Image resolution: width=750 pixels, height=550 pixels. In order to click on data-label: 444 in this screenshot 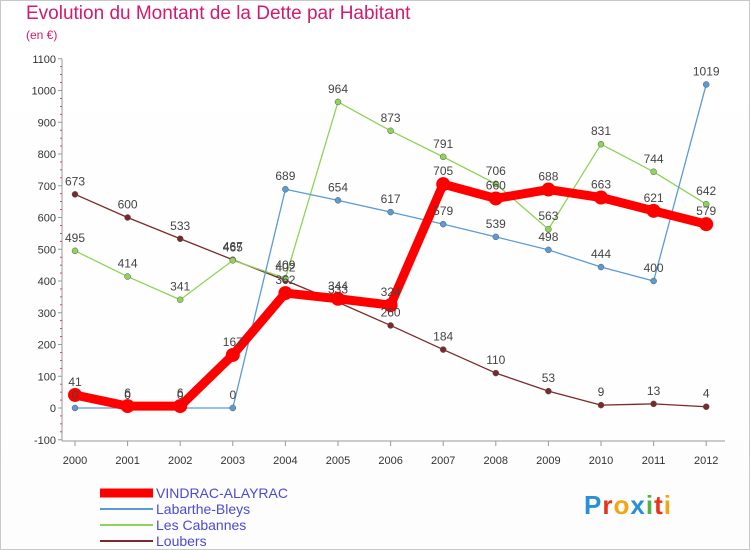, I will do `click(601, 254)`.